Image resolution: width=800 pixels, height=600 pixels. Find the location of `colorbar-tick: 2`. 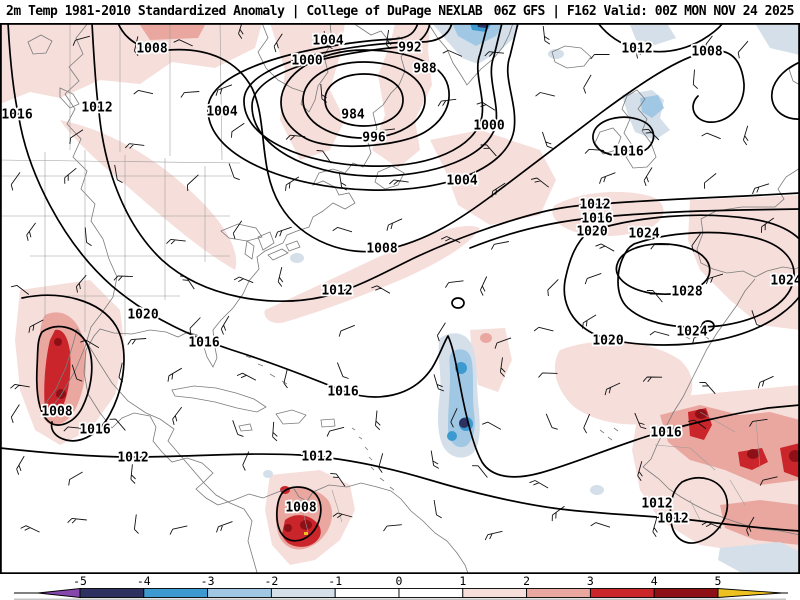

colorbar-tick: 2 is located at coordinates (526, 581).